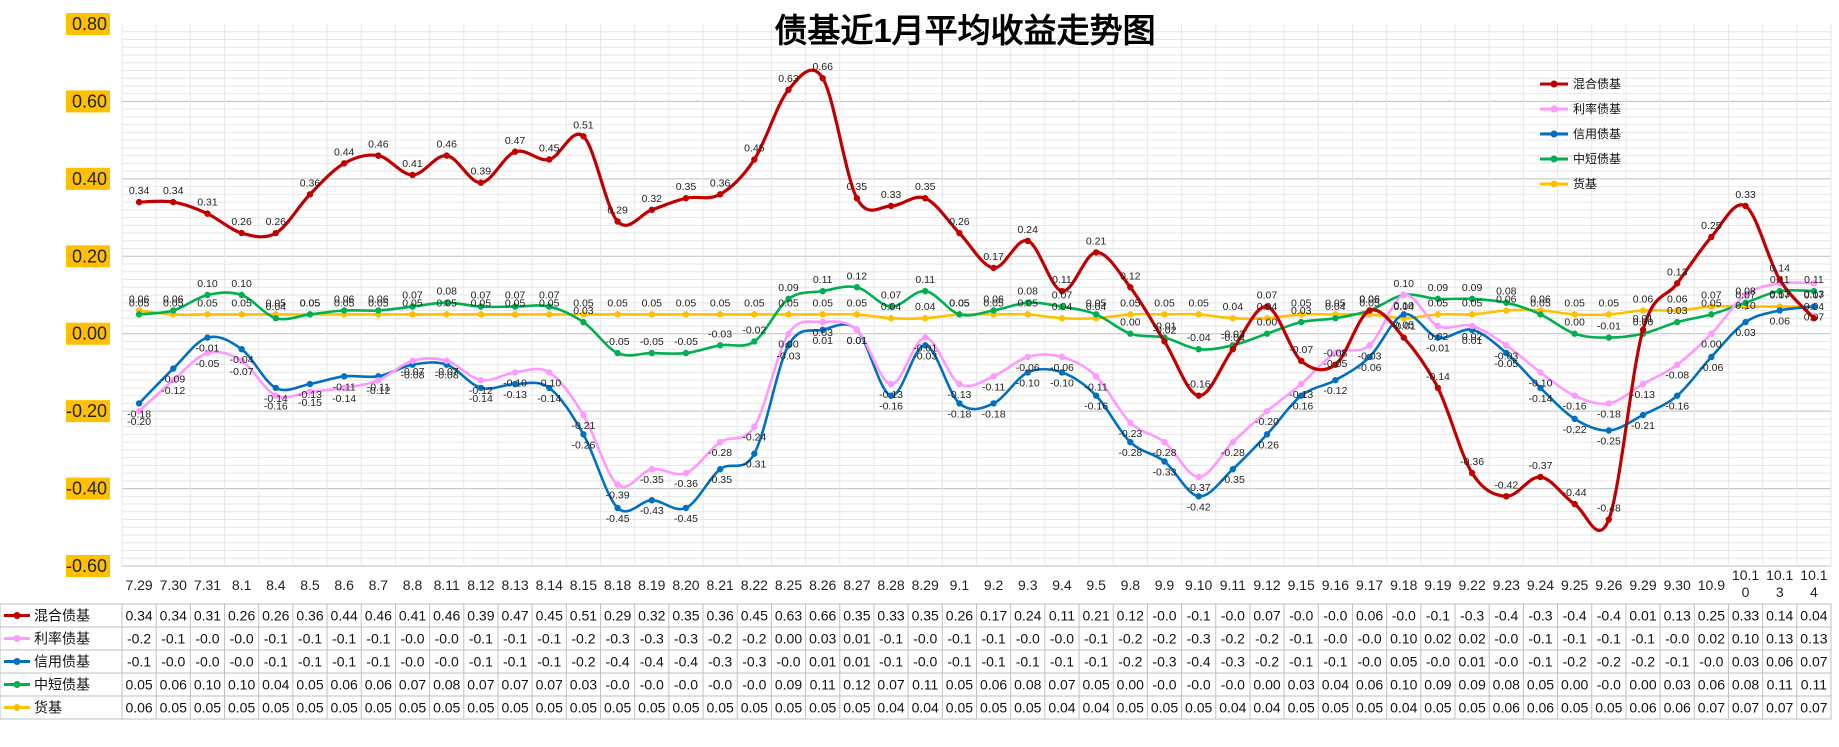 This screenshot has width=1839, height=747. What do you see at coordinates (652, 662) in the screenshot?
I see `table-cell: -0.4` at bounding box center [652, 662].